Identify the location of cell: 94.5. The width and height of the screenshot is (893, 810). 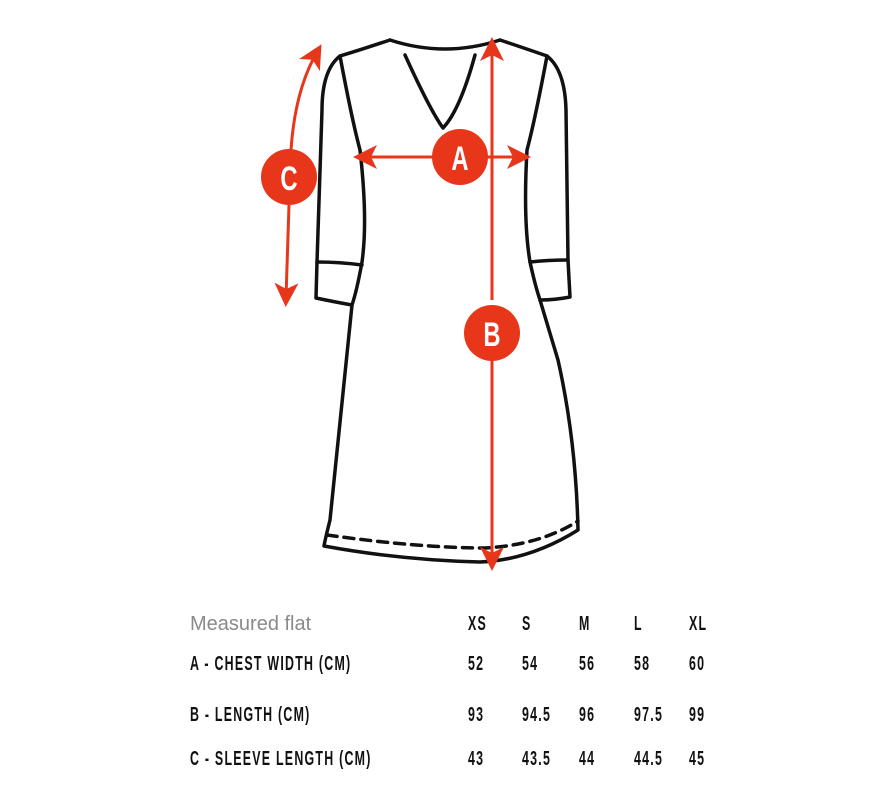
(537, 715).